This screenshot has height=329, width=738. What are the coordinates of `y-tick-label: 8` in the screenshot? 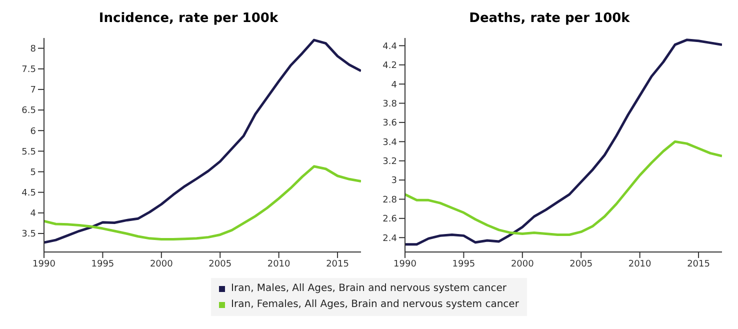 It's located at (33, 49).